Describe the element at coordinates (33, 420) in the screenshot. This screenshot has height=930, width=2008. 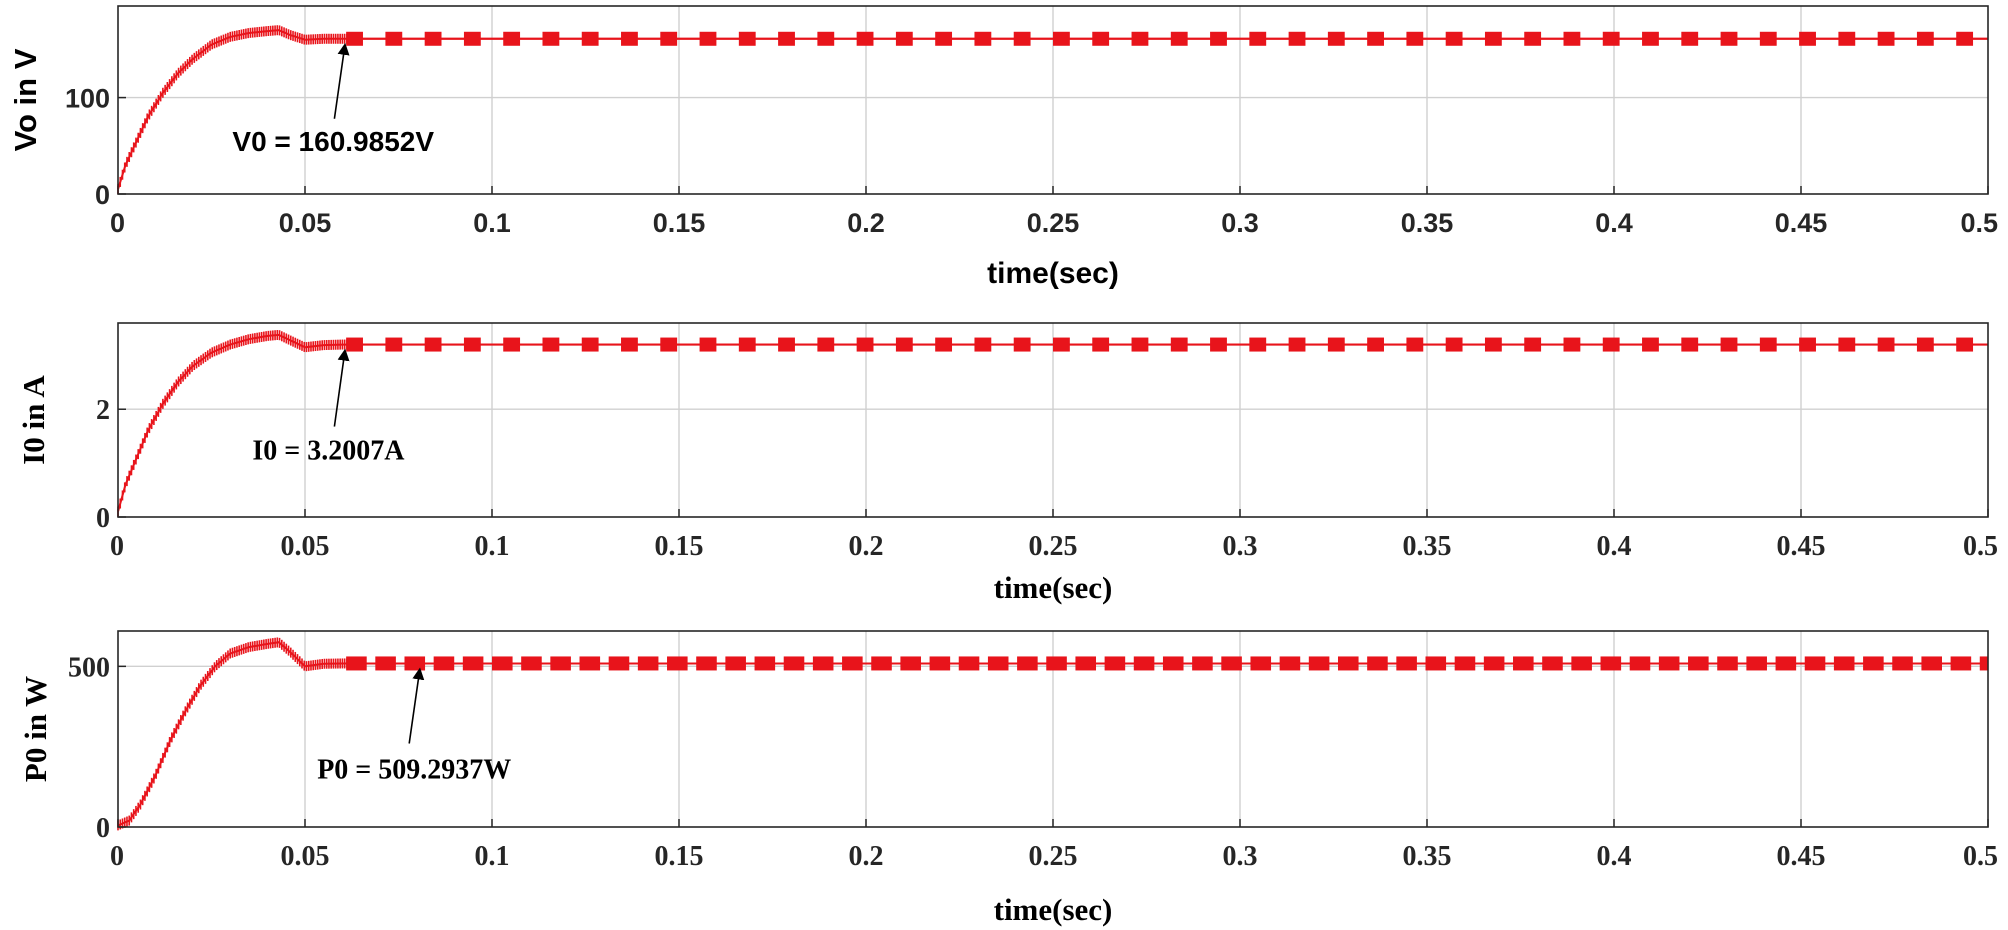
I see `y-axis-label: I0 in A` at that location.